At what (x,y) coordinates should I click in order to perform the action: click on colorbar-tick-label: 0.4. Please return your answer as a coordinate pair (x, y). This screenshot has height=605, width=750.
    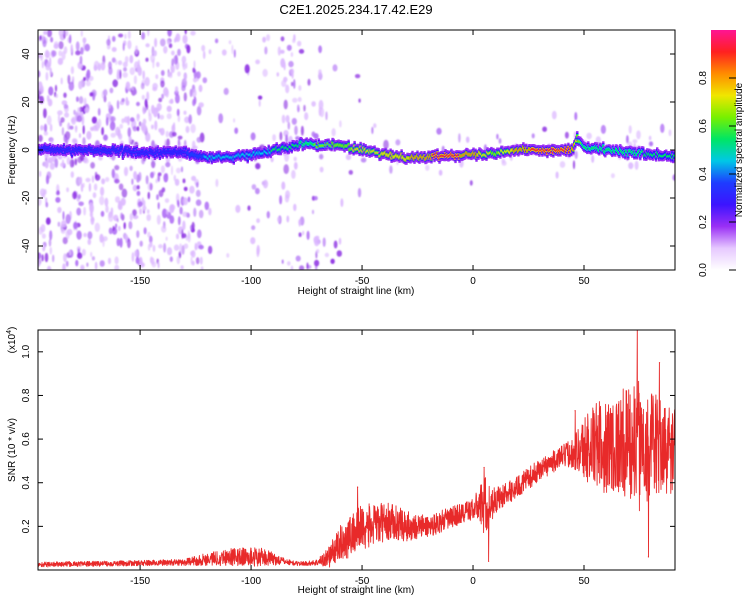
    Looking at the image, I should click on (703, 174).